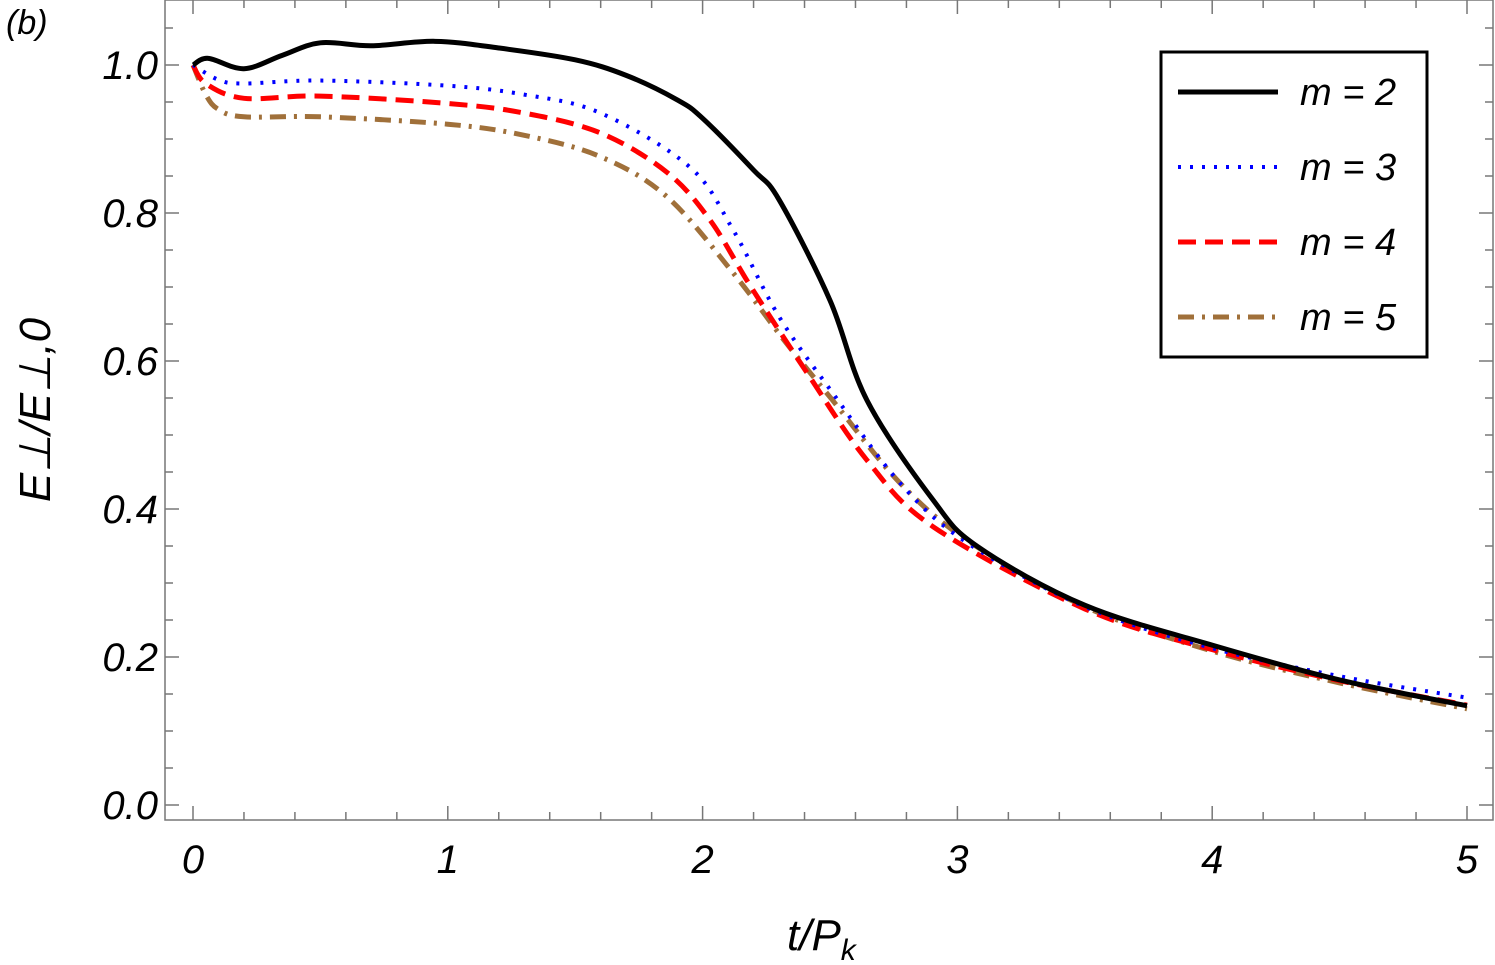 The image size is (1495, 965). I want to click on y-tick-label: 1.0, so click(130, 66).